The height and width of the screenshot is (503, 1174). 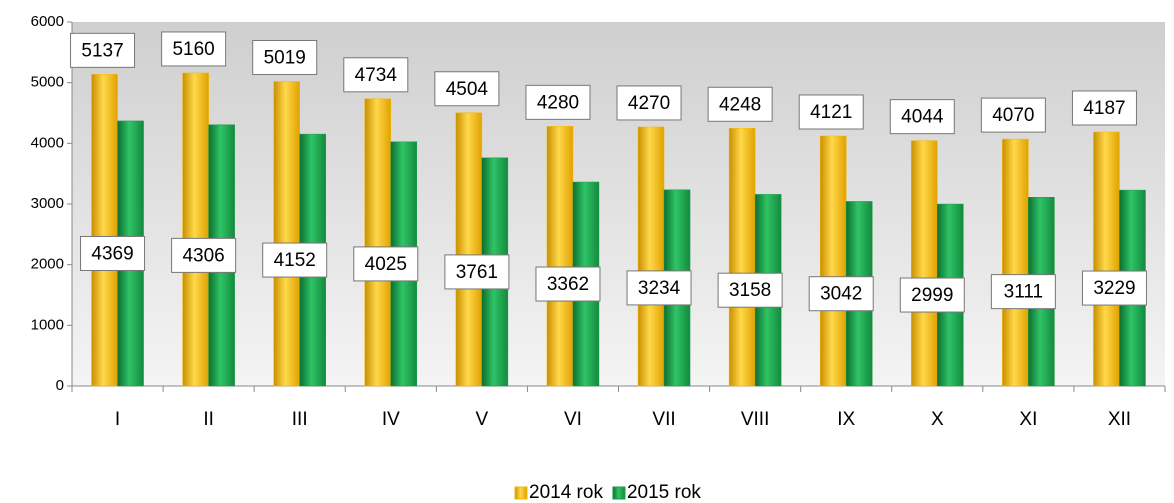 I want to click on y-tick-label: 1000, so click(x=47, y=324).